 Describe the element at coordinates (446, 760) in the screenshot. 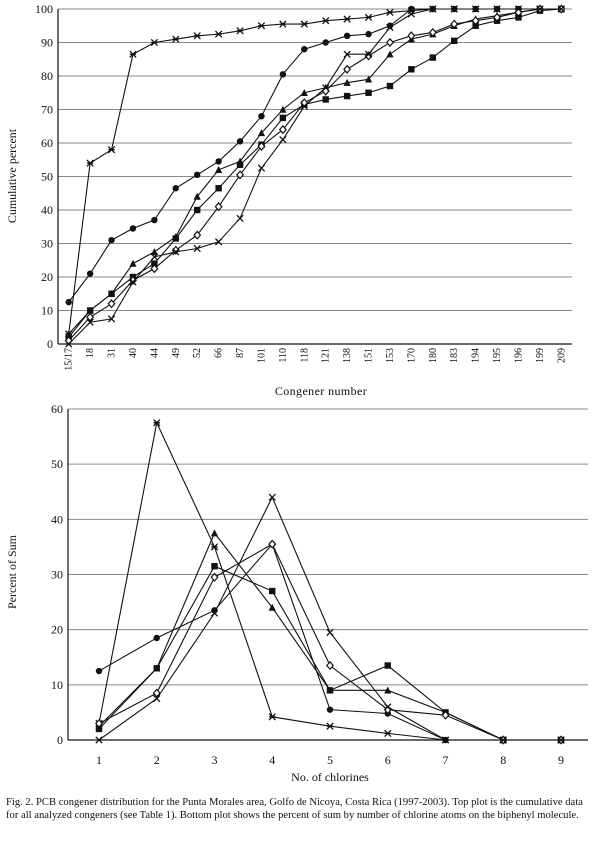

I see `chart2-xtick-label: 7` at that location.